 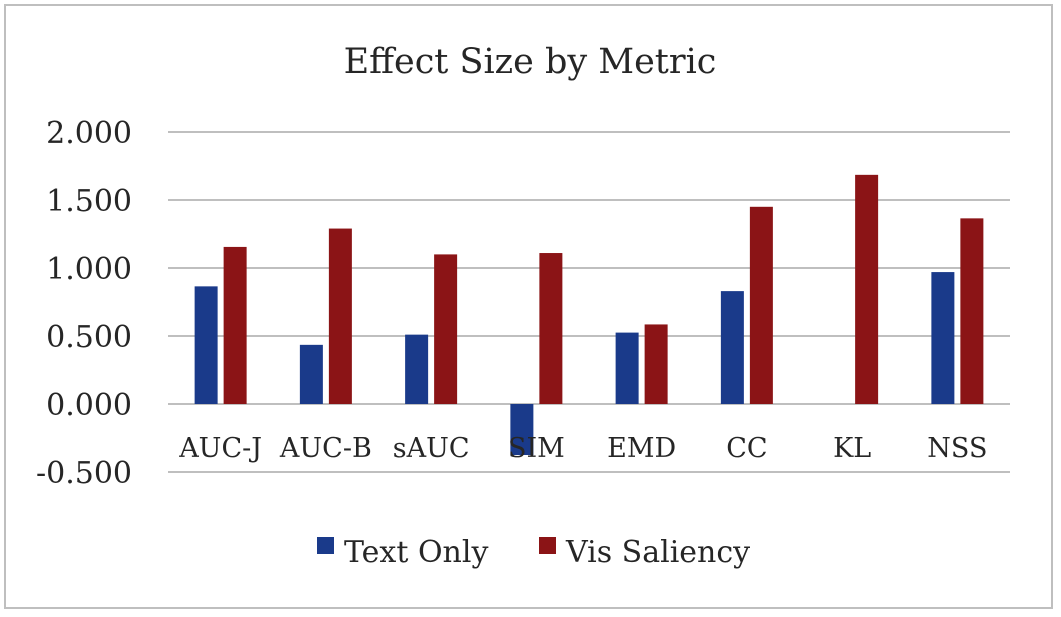 I want to click on legend-label-text-only: Text Only, so click(x=416, y=552).